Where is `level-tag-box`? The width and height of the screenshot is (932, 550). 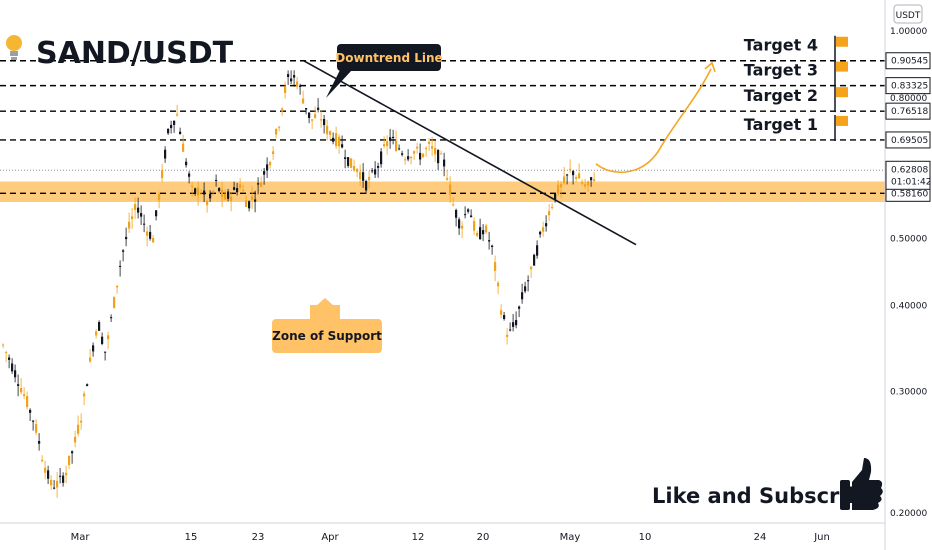
level-tag-box is located at coordinates (908, 140).